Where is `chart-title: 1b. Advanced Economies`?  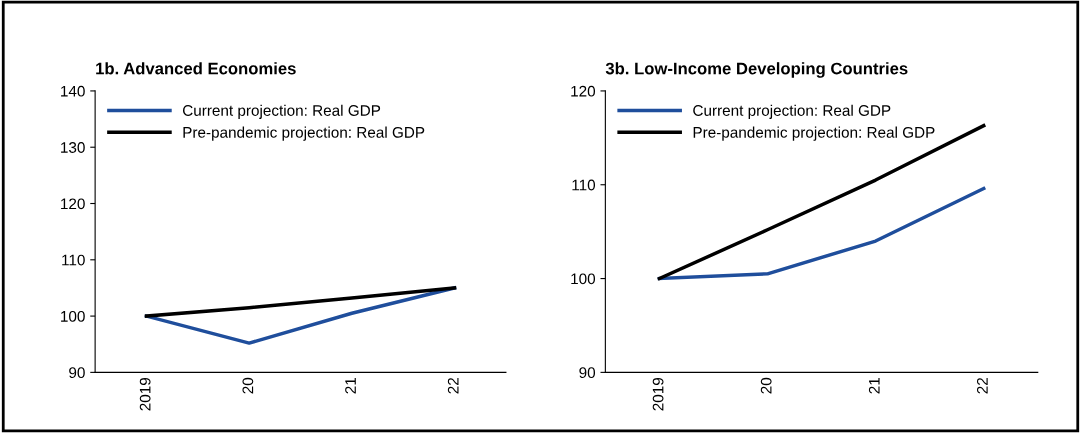
chart-title: 1b. Advanced Economies is located at coordinates (196, 68).